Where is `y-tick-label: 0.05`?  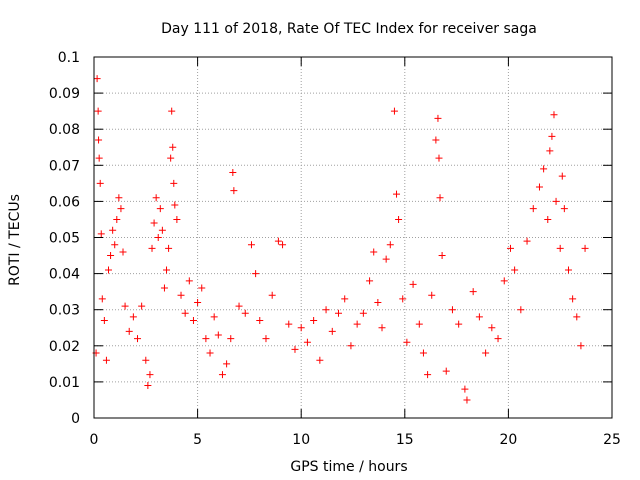 y-tick-label: 0.05 is located at coordinates (64, 239).